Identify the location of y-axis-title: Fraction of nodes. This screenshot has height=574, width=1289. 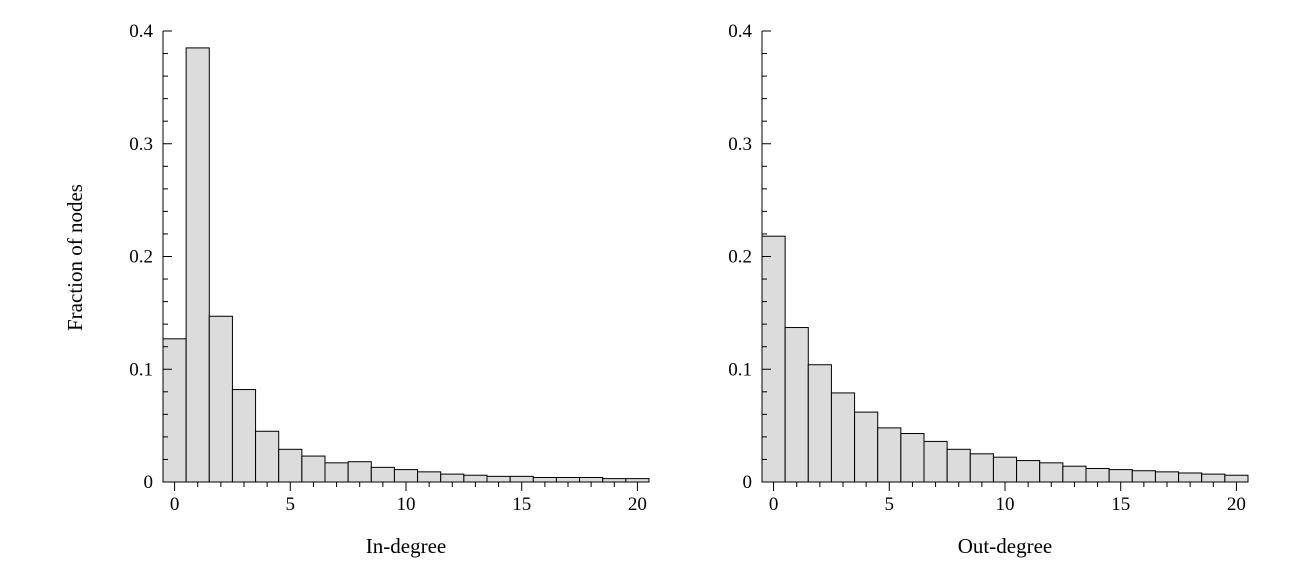
(75, 257).